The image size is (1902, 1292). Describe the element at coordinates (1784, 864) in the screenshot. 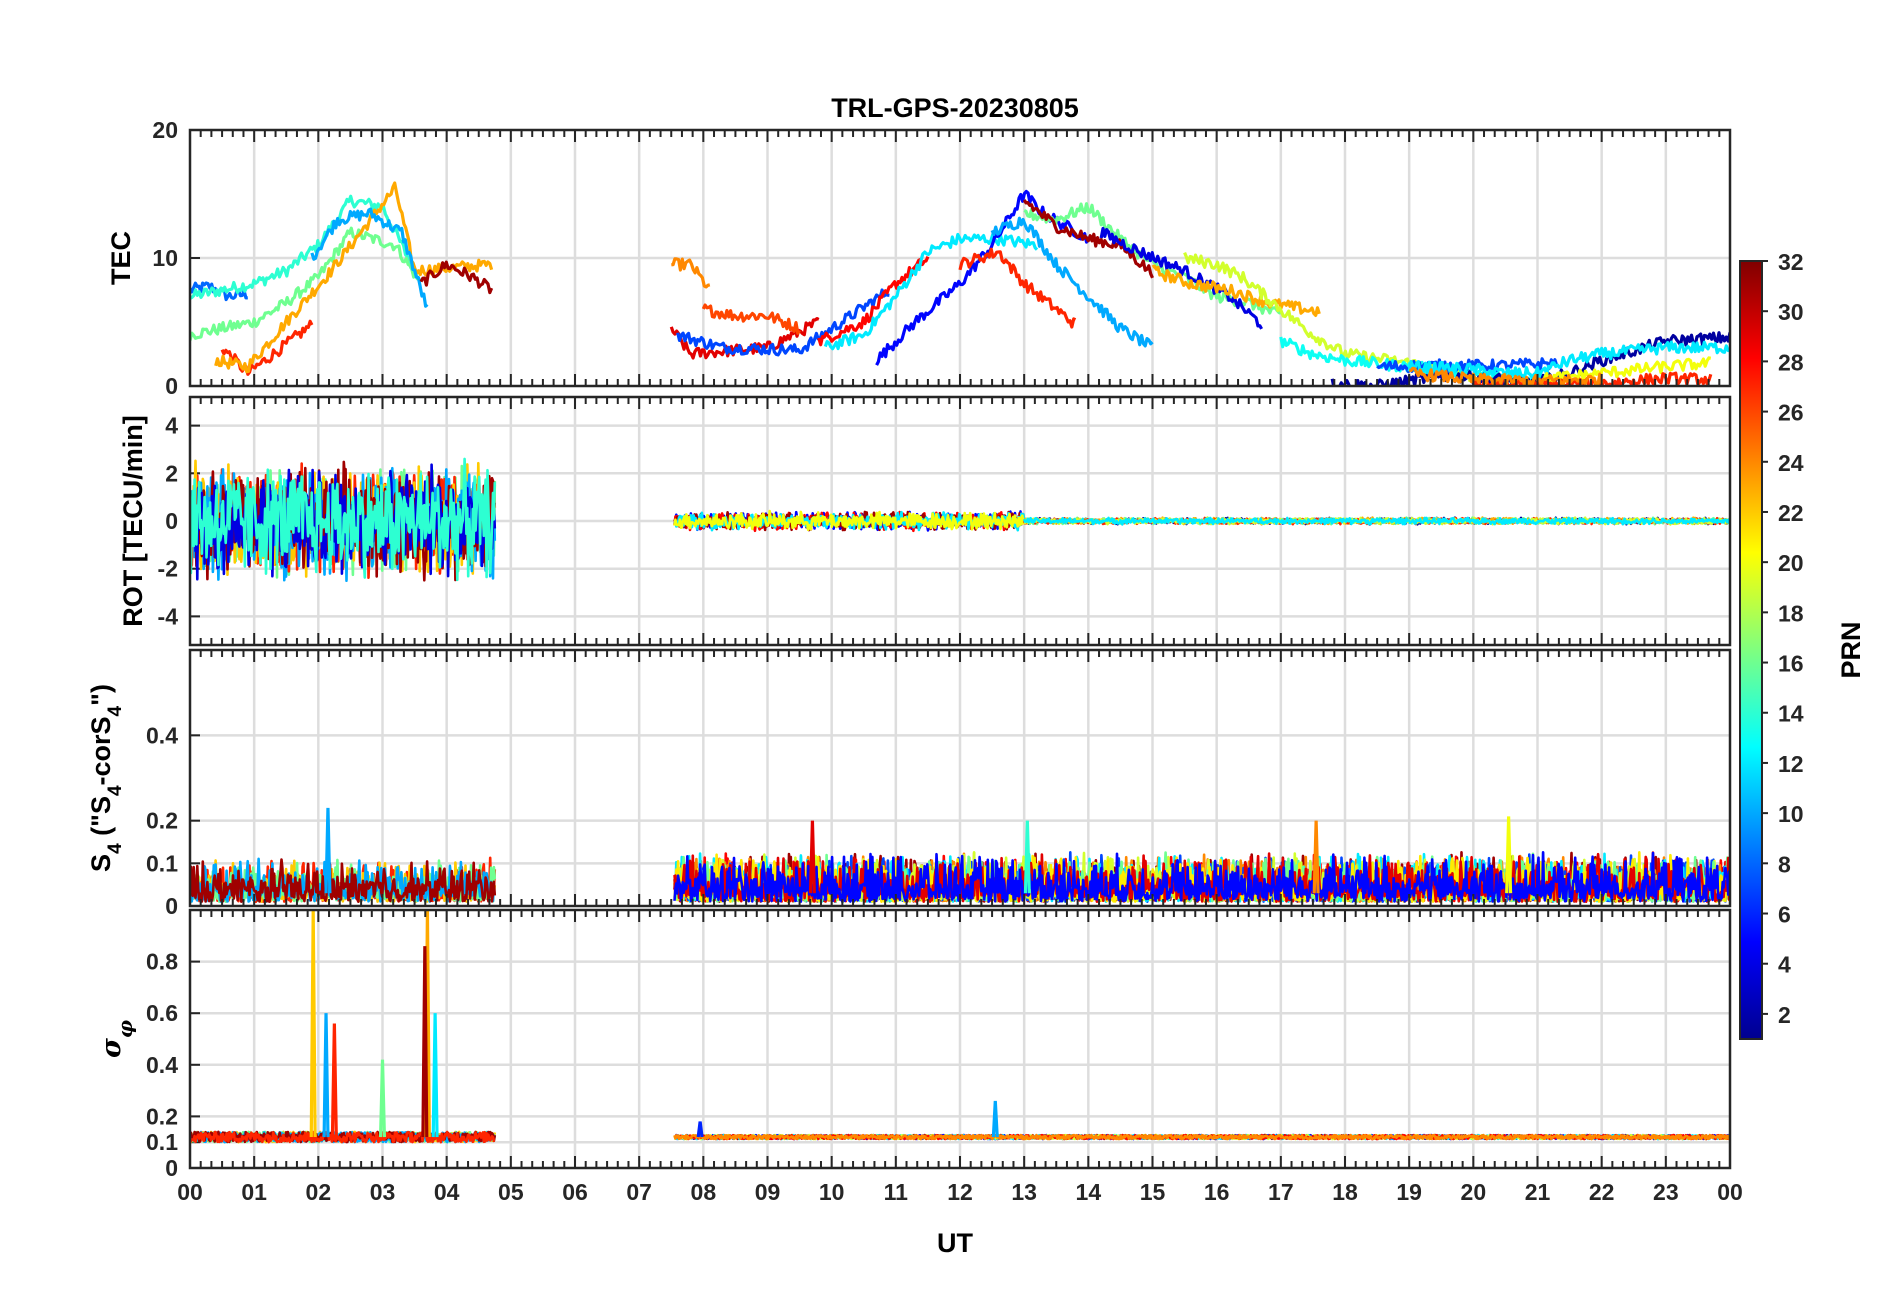

I see `colorbar-tick-label: 8` at that location.